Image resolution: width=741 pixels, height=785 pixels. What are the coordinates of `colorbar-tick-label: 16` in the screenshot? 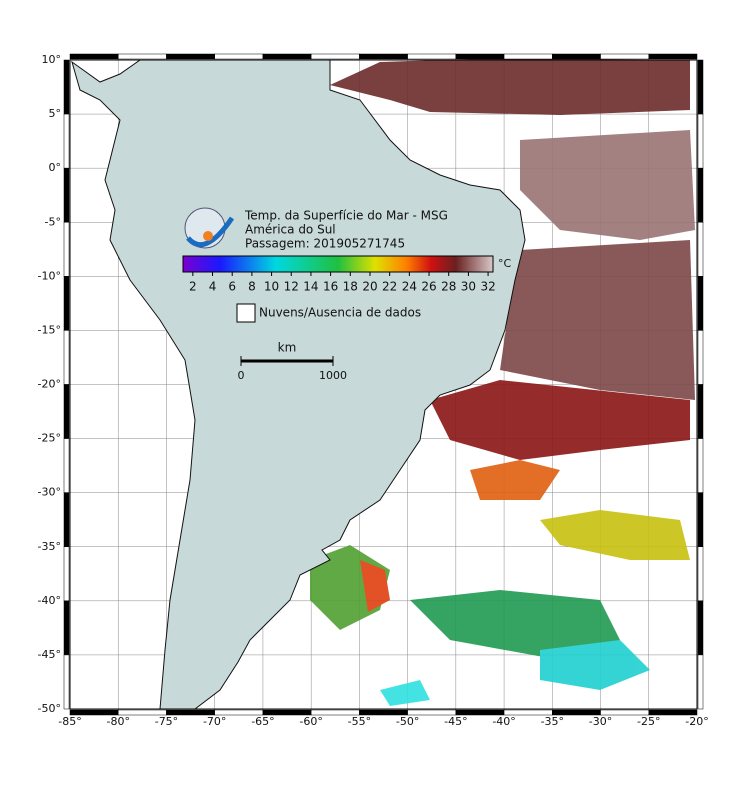 It's located at (330, 287).